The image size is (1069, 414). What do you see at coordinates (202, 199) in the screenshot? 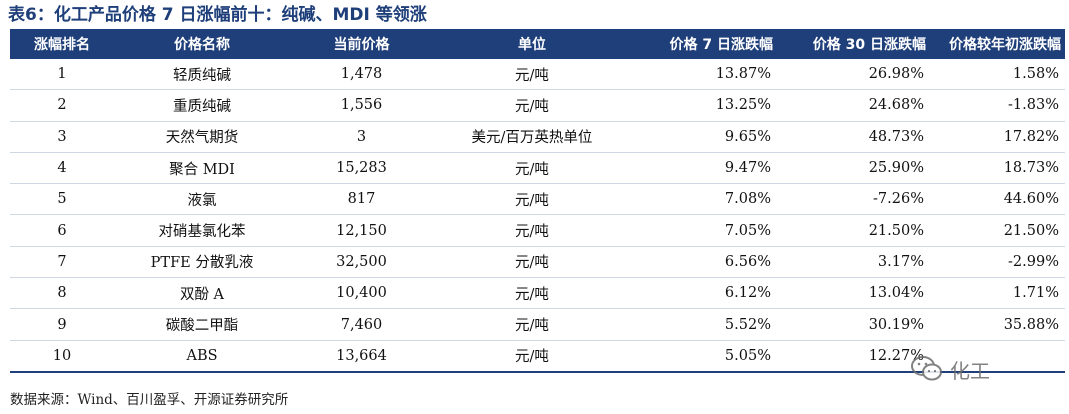
I see `cell-name: 液氯` at bounding box center [202, 199].